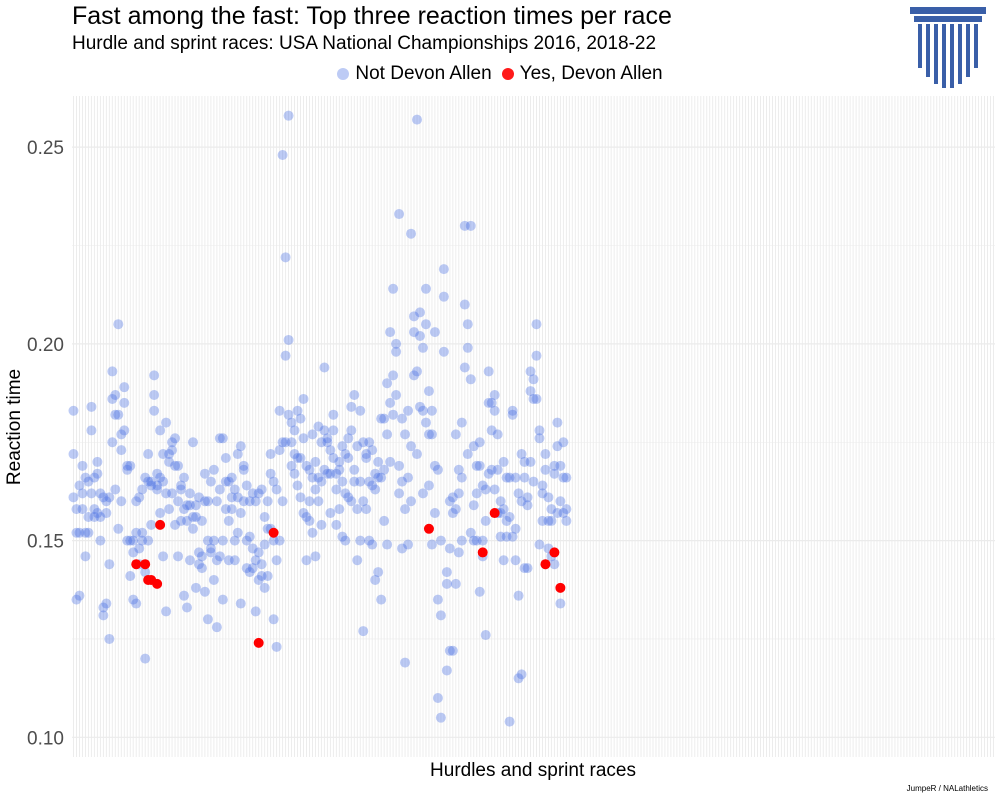 This screenshot has height=800, width=1000. I want to click on source-credit: JumpeR / NALathletics, so click(947, 788).